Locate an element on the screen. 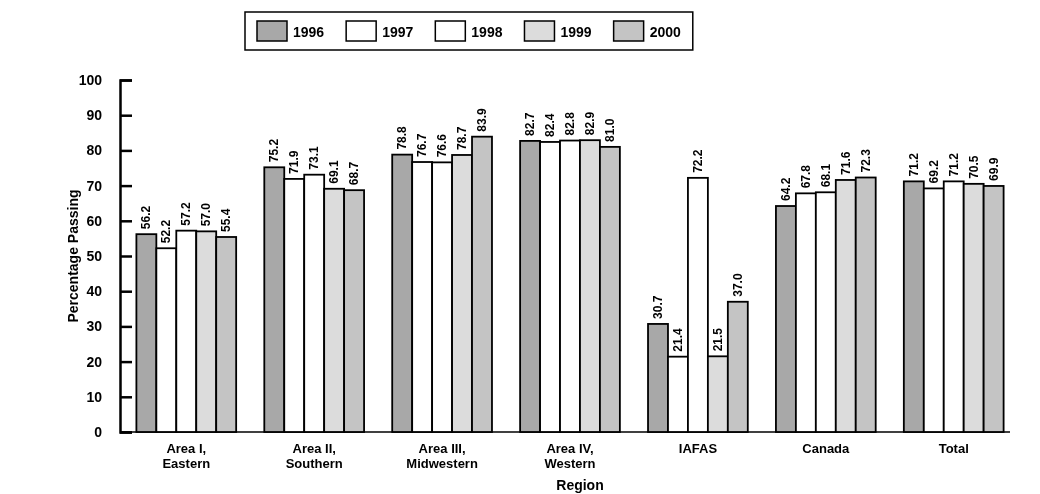 The width and height of the screenshot is (1040, 494). legend-label: 1996 is located at coordinates (309, 32).